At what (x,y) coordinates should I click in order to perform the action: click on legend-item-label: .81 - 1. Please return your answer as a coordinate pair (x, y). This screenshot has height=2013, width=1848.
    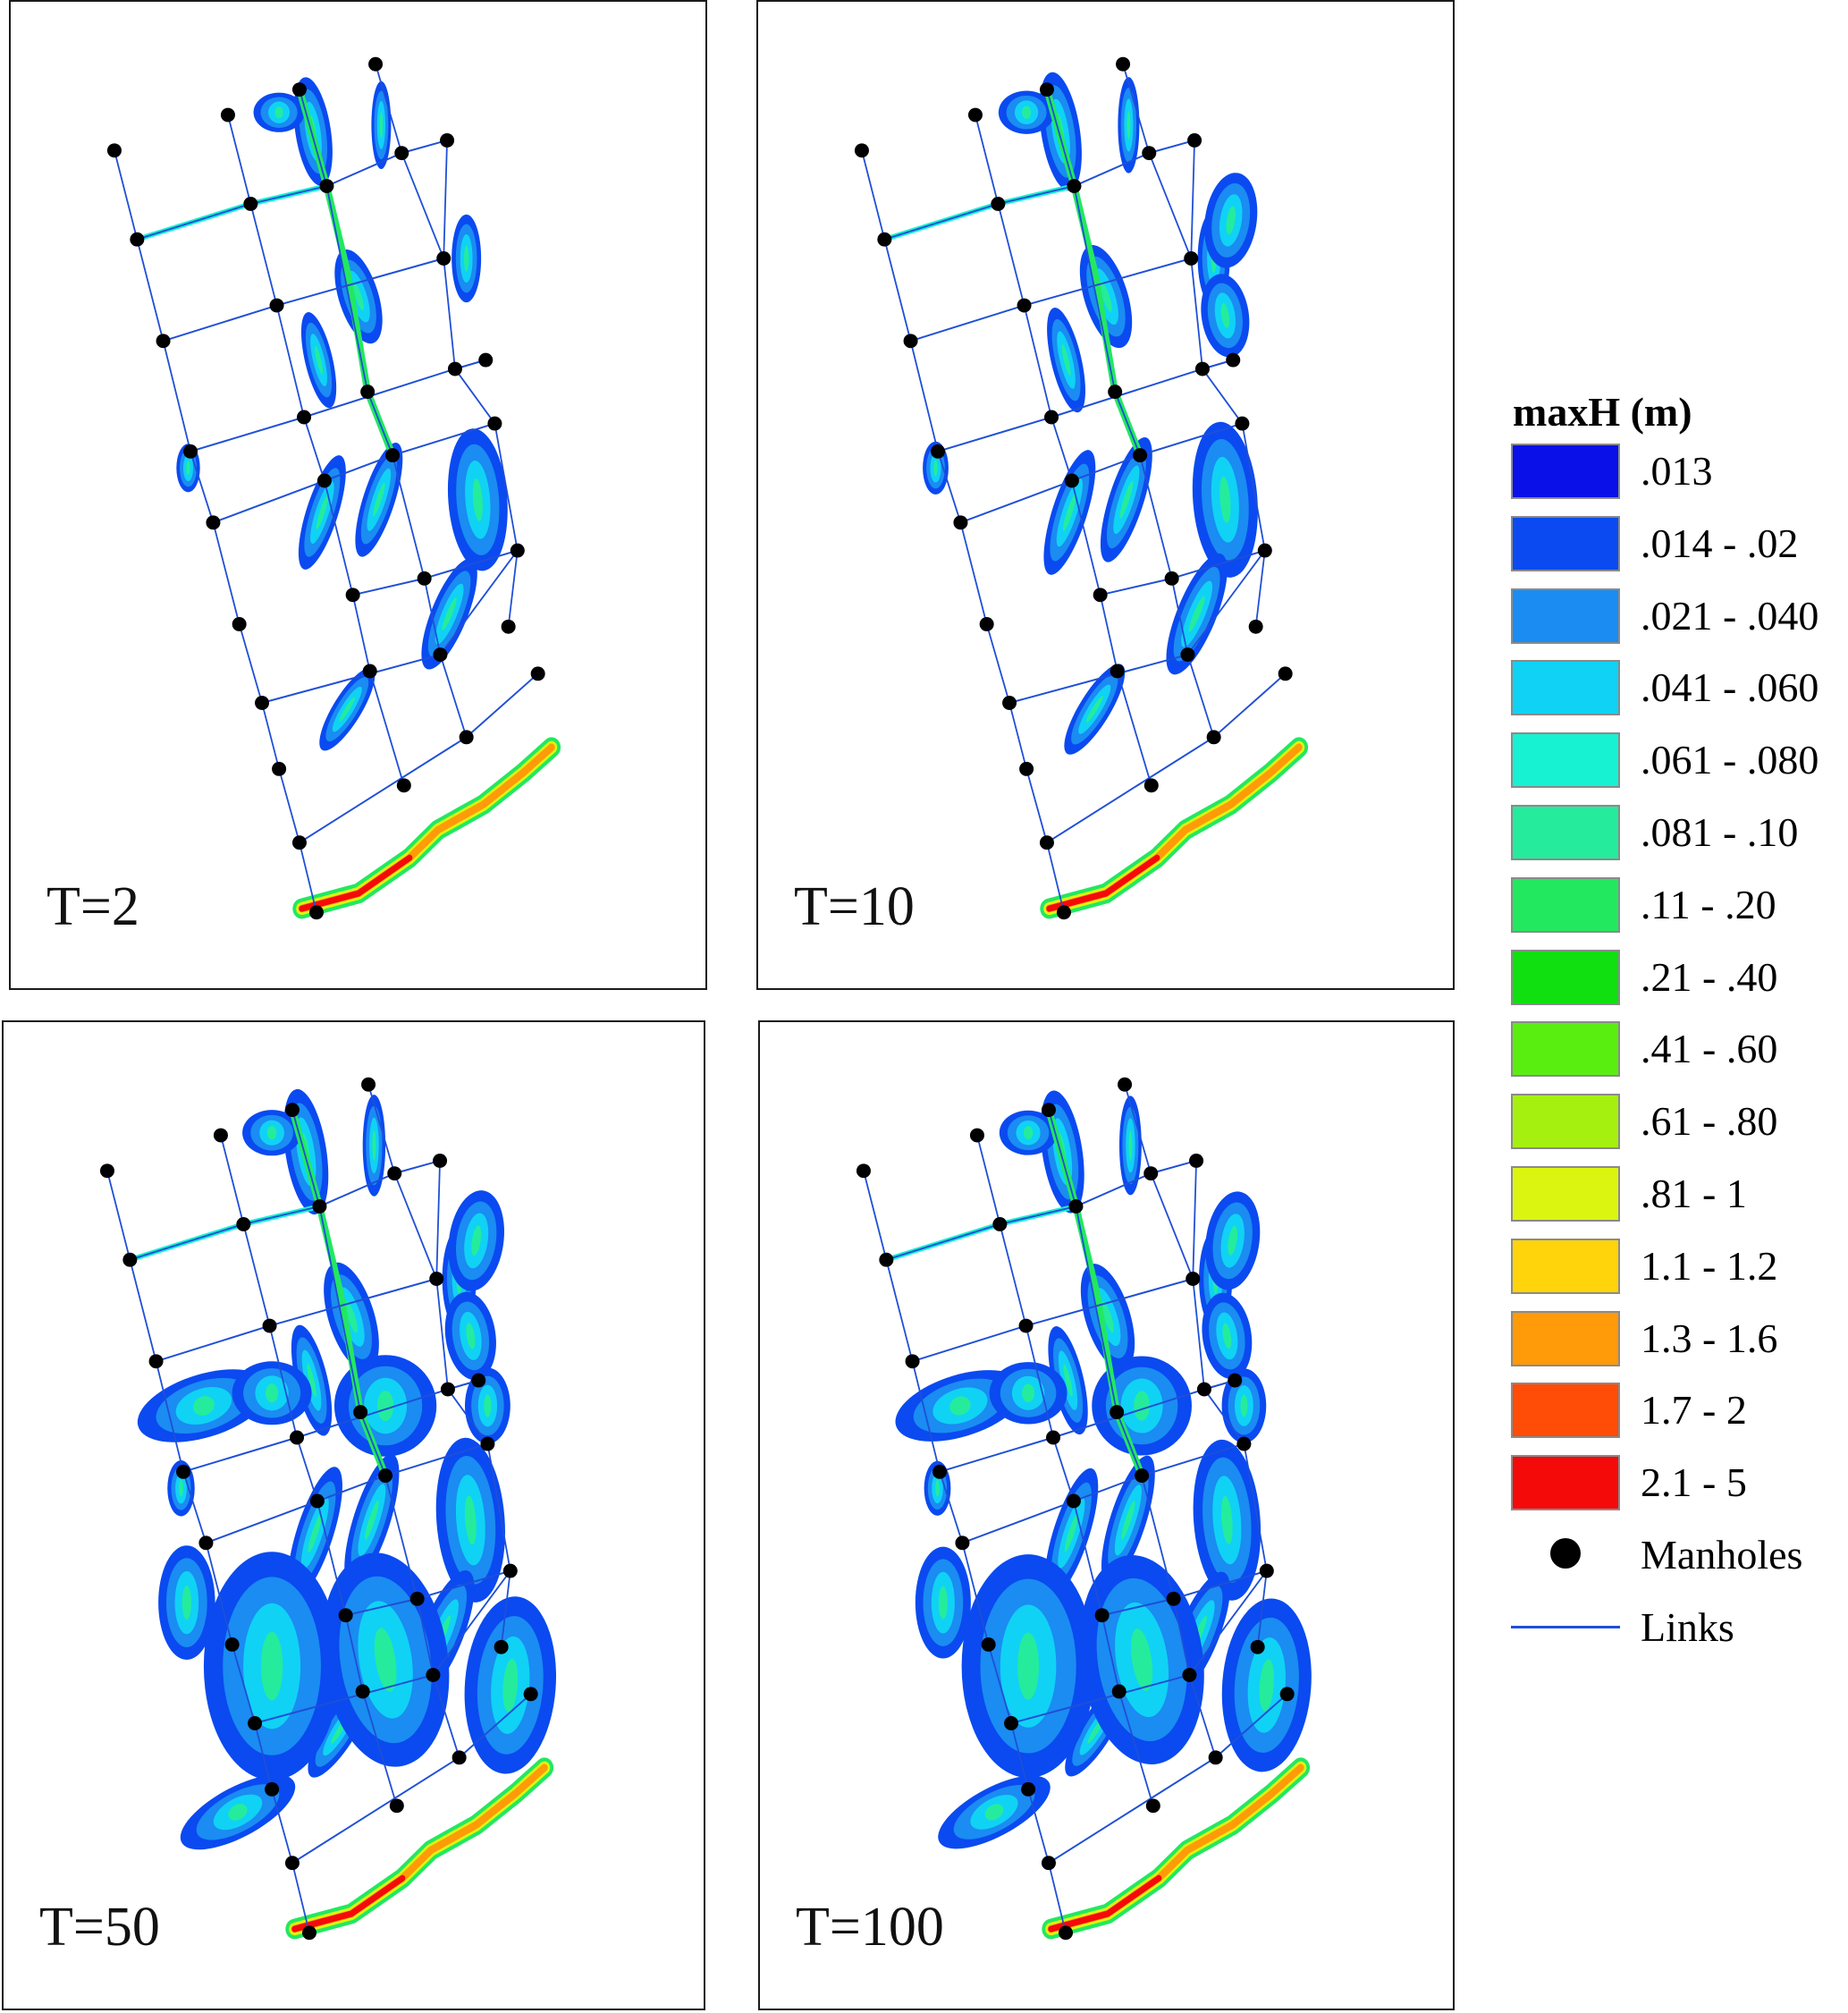
    Looking at the image, I should click on (1694, 1193).